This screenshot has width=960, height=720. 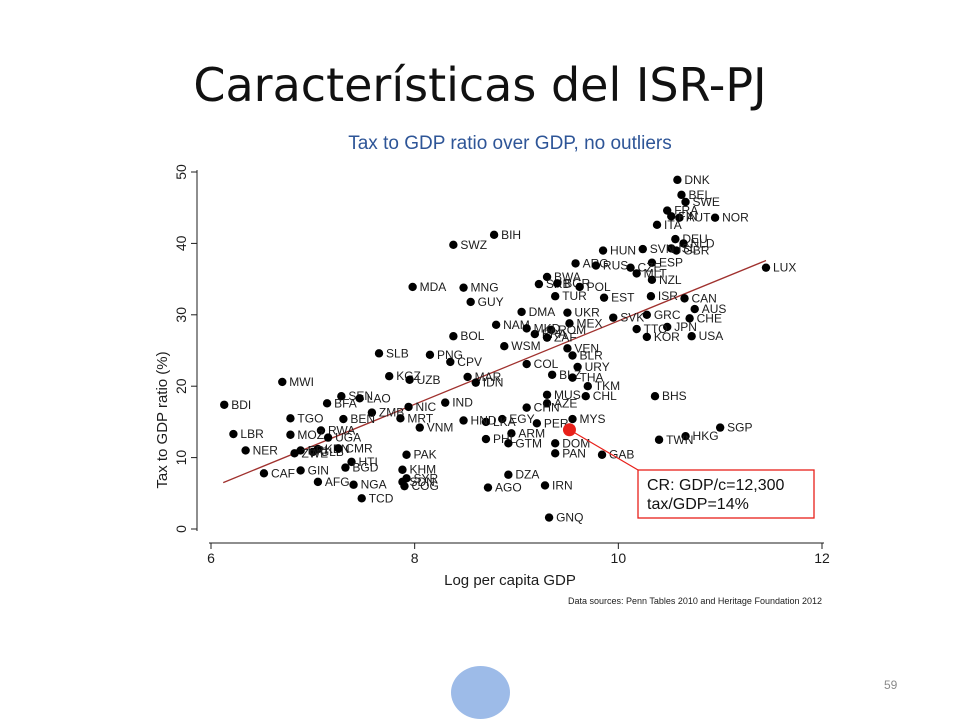 I want to click on point-label: MKD, so click(x=547, y=328).